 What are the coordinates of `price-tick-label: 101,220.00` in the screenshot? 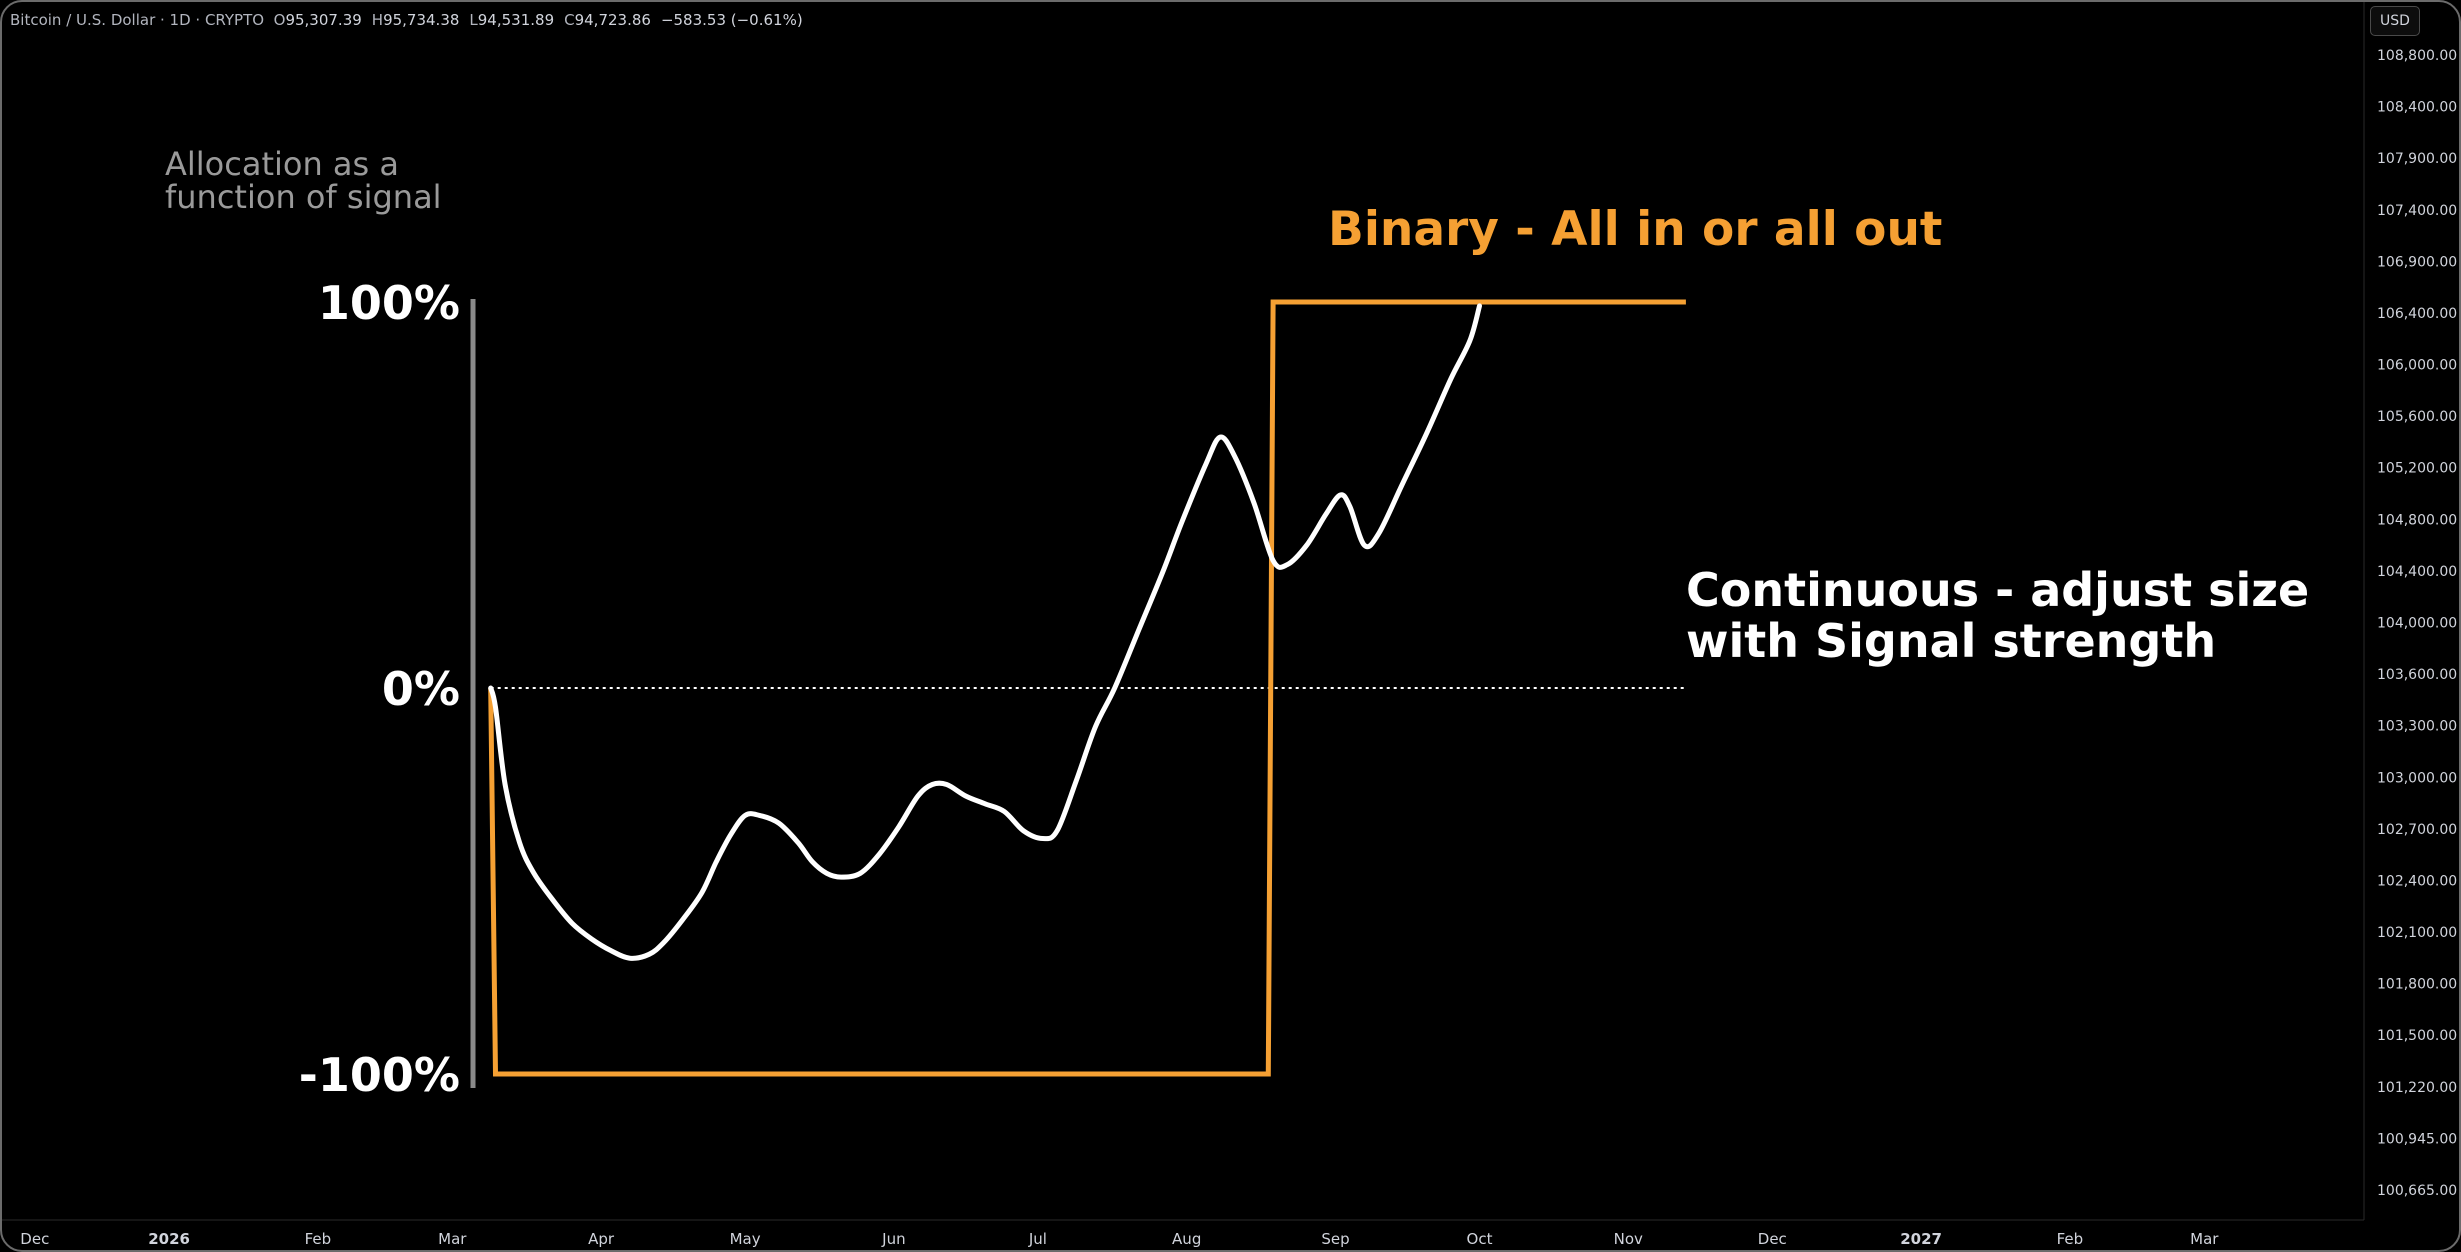 It's located at (2417, 1088).